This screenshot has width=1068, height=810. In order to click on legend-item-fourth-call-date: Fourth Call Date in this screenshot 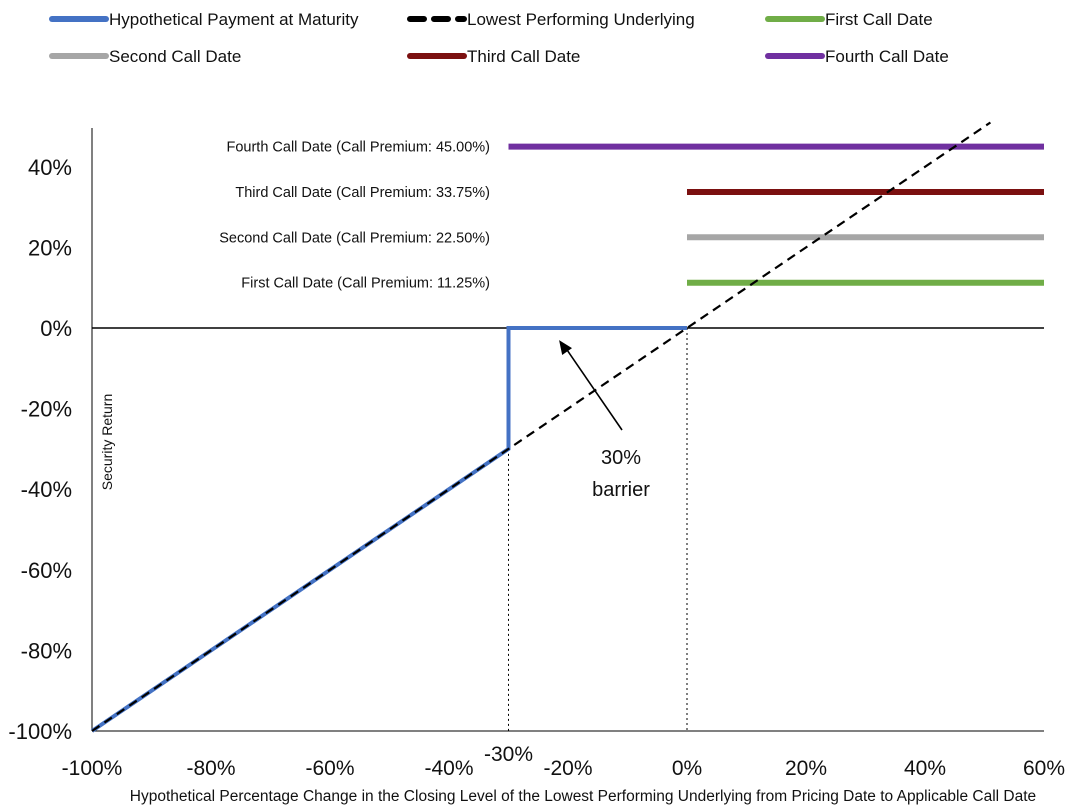, I will do `click(857, 56)`.